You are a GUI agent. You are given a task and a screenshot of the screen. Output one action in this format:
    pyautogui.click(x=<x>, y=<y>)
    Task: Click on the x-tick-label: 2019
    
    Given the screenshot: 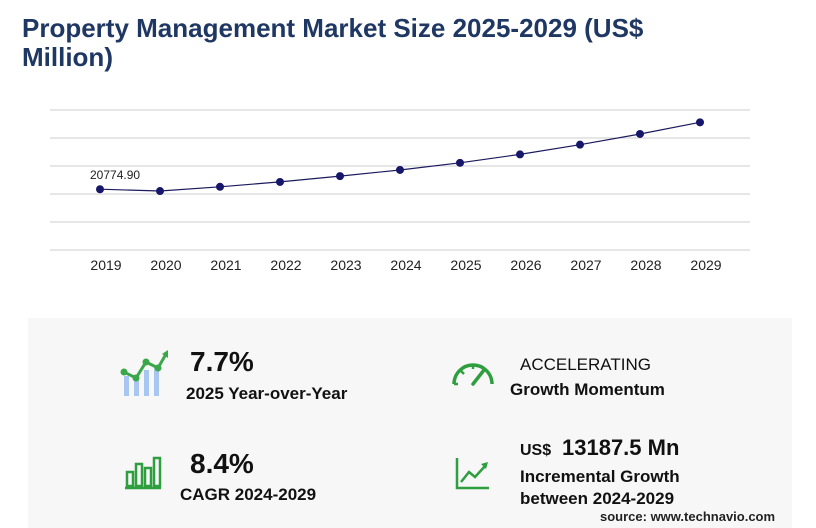 What is the action you would take?
    pyautogui.click(x=105, y=265)
    